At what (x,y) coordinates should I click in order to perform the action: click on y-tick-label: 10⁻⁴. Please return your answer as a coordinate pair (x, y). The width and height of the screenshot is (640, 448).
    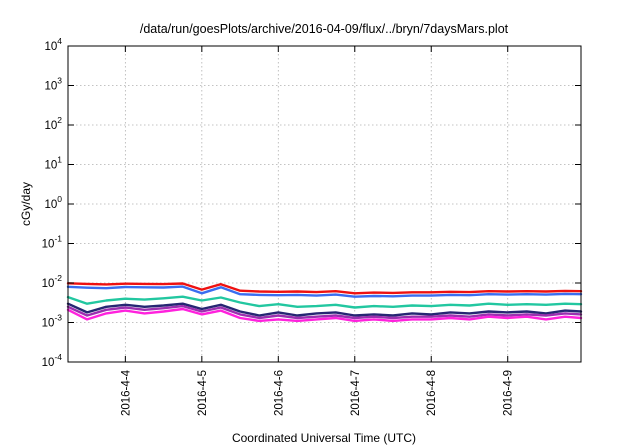
    Looking at the image, I should click on (52, 360).